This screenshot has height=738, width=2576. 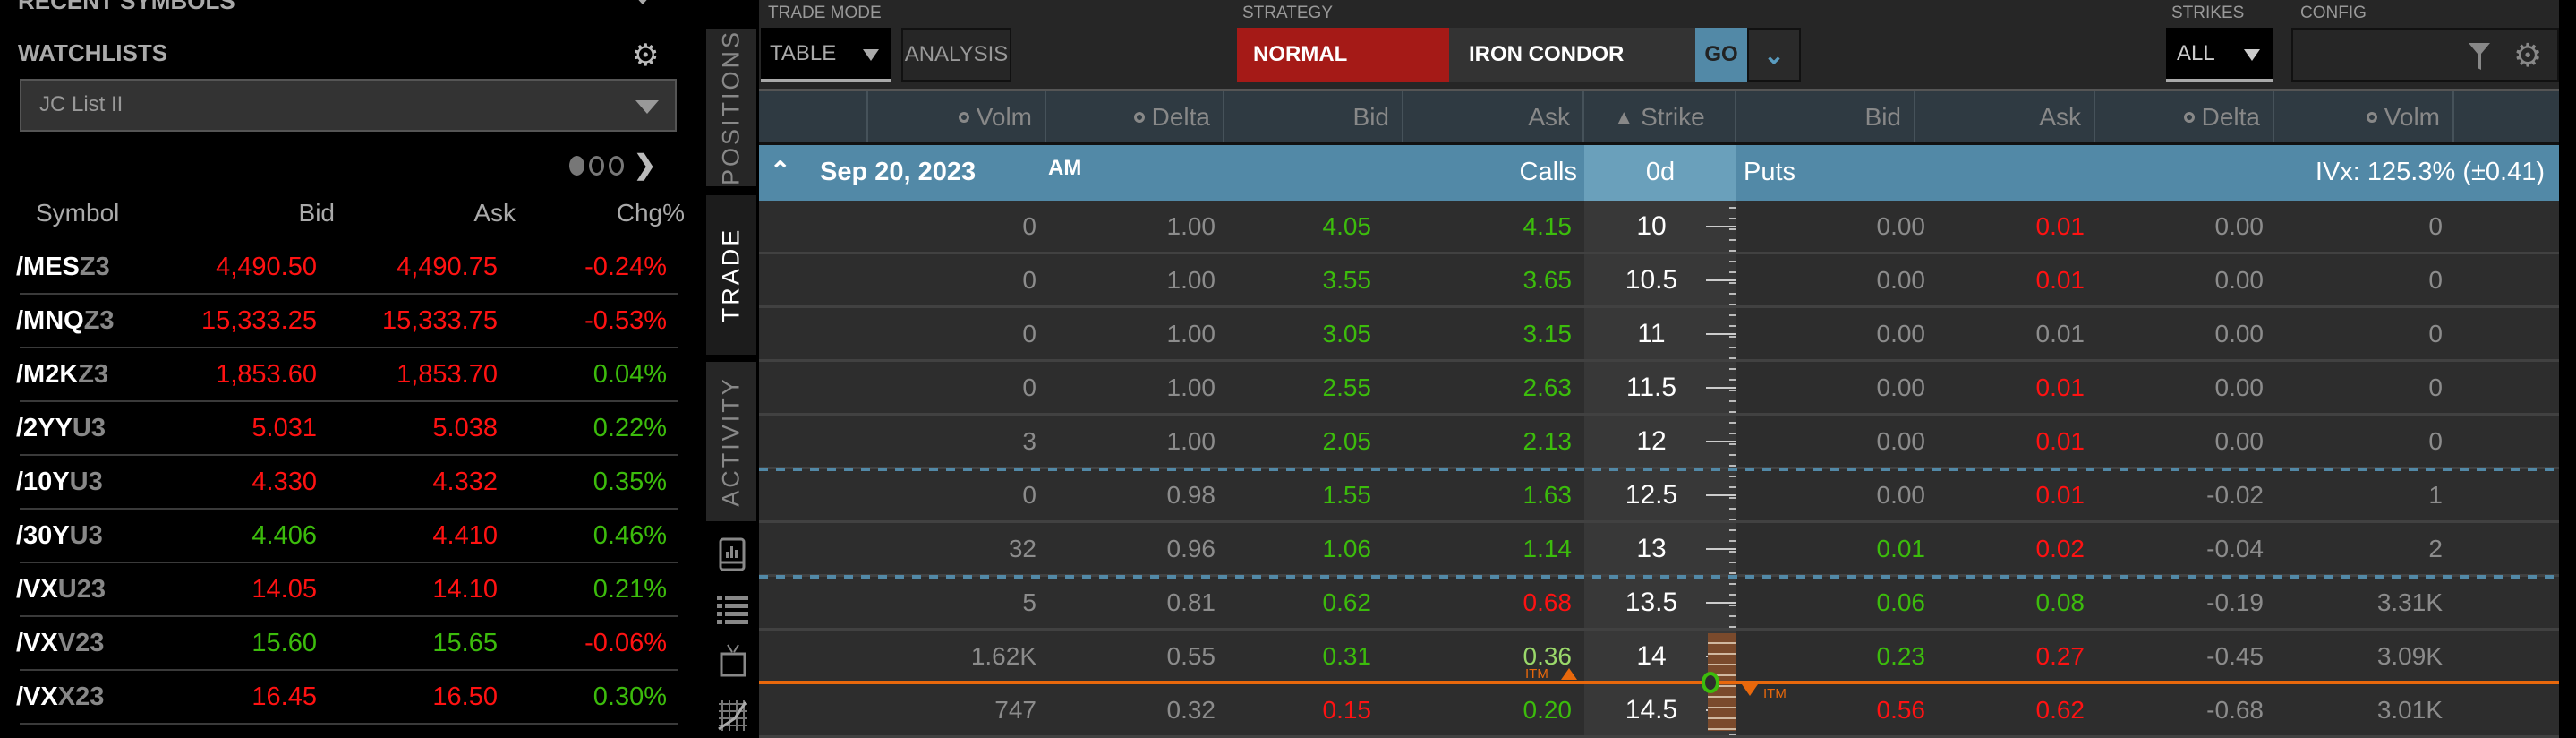 I want to click on tab-trade: TRADE, so click(x=731, y=275).